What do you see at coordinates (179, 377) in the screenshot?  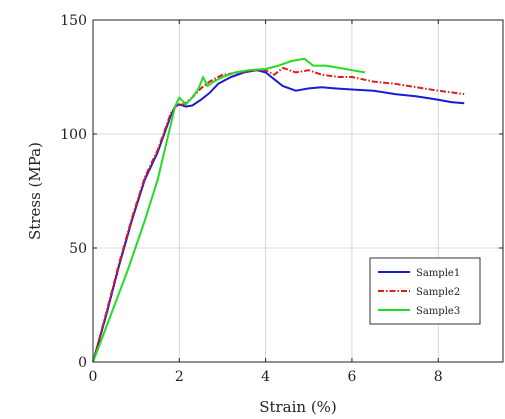 I see `x-tick-label: 2` at bounding box center [179, 377].